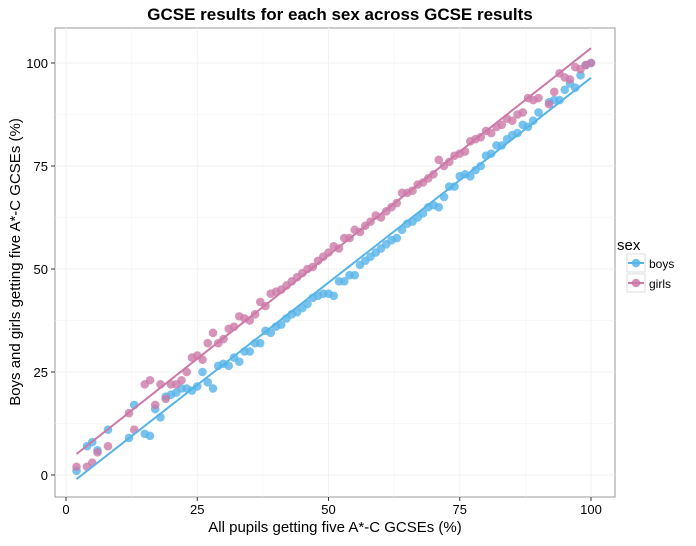 This screenshot has width=696, height=546. I want to click on x-tick-label: 25, so click(197, 509).